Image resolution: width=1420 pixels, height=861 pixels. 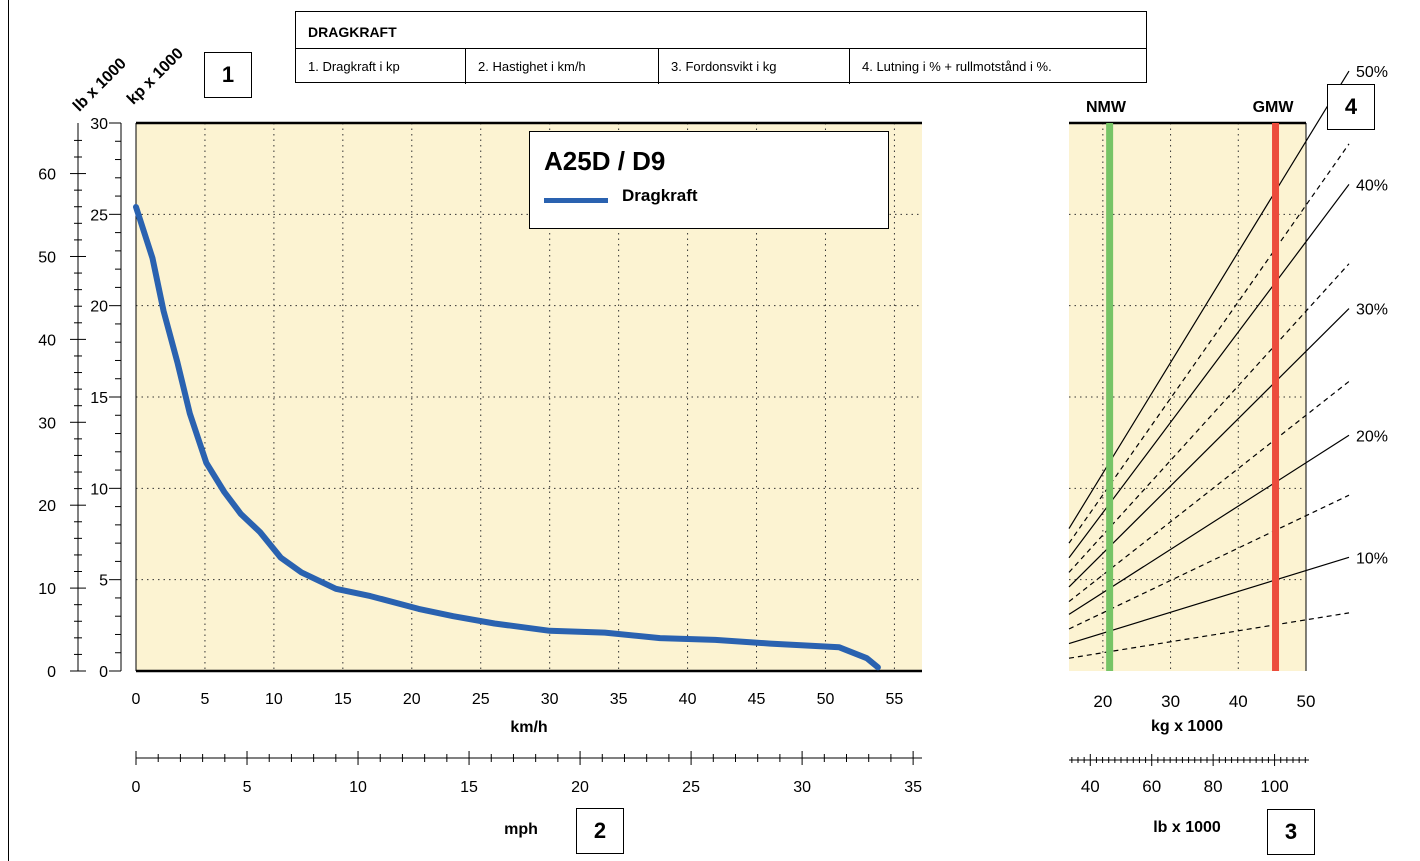 I want to click on lb-weight-tick-label-3: 100, so click(x=1274, y=786).